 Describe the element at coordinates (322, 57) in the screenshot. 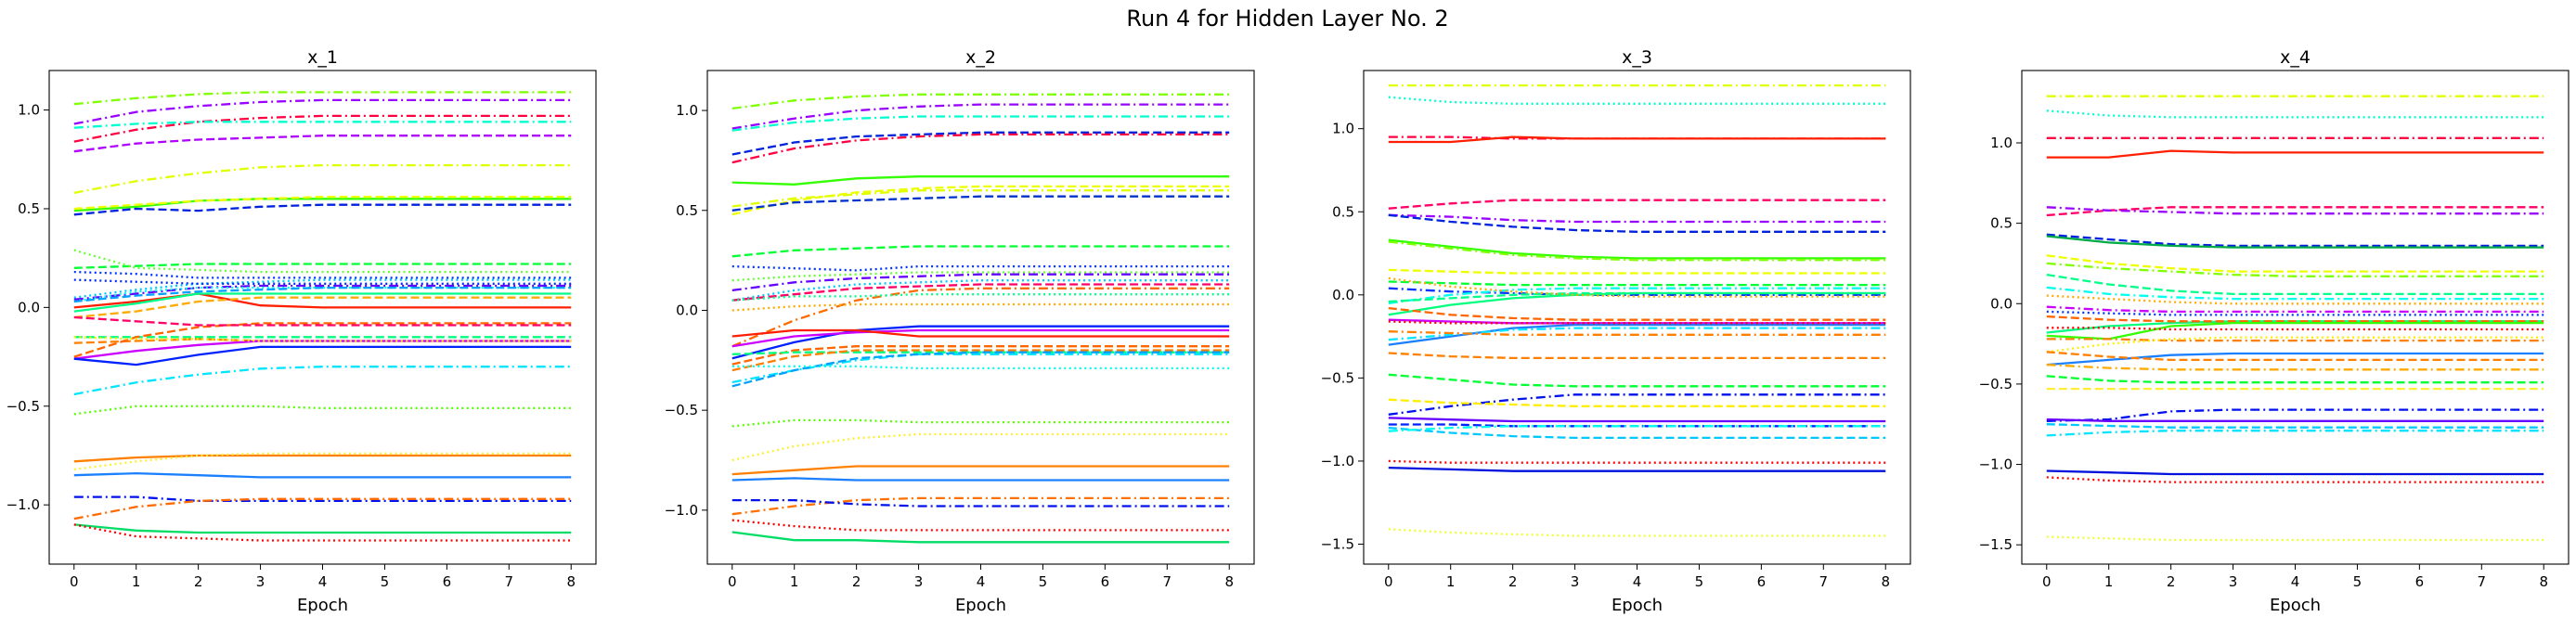

I see `panel-title: x_1` at that location.